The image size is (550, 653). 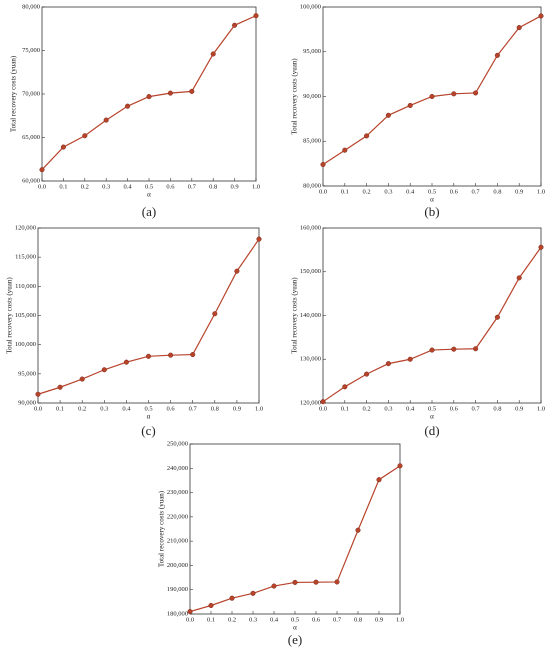 What do you see at coordinates (177, 565) in the screenshot?
I see `y-tick-label: 200,000` at bounding box center [177, 565].